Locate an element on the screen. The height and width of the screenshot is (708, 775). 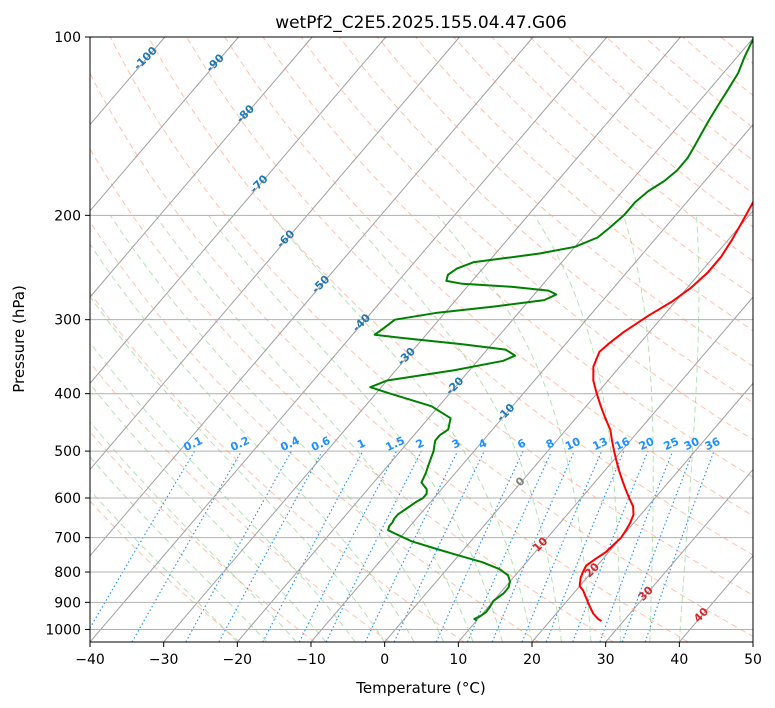
x-axis-ticks: −40 −30 −20 −10 0 10 20 30 40 50 is located at coordinates (418, 655).